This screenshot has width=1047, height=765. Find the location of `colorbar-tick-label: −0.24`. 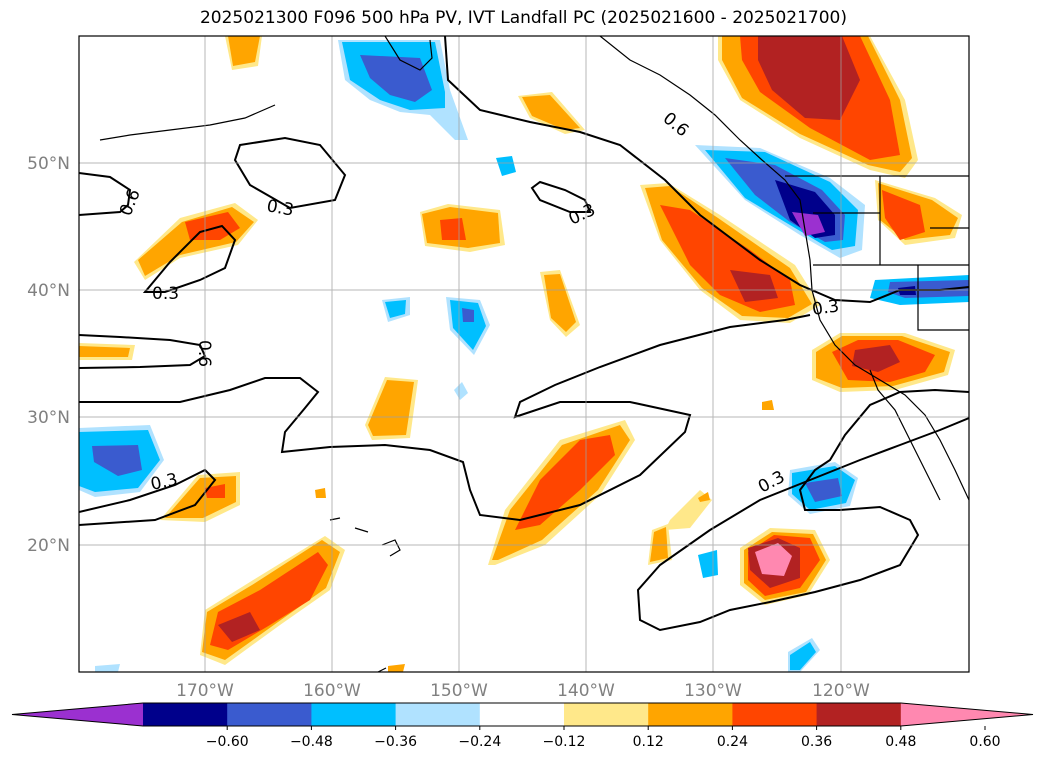

colorbar-tick-label: −0.24 is located at coordinates (479, 742).